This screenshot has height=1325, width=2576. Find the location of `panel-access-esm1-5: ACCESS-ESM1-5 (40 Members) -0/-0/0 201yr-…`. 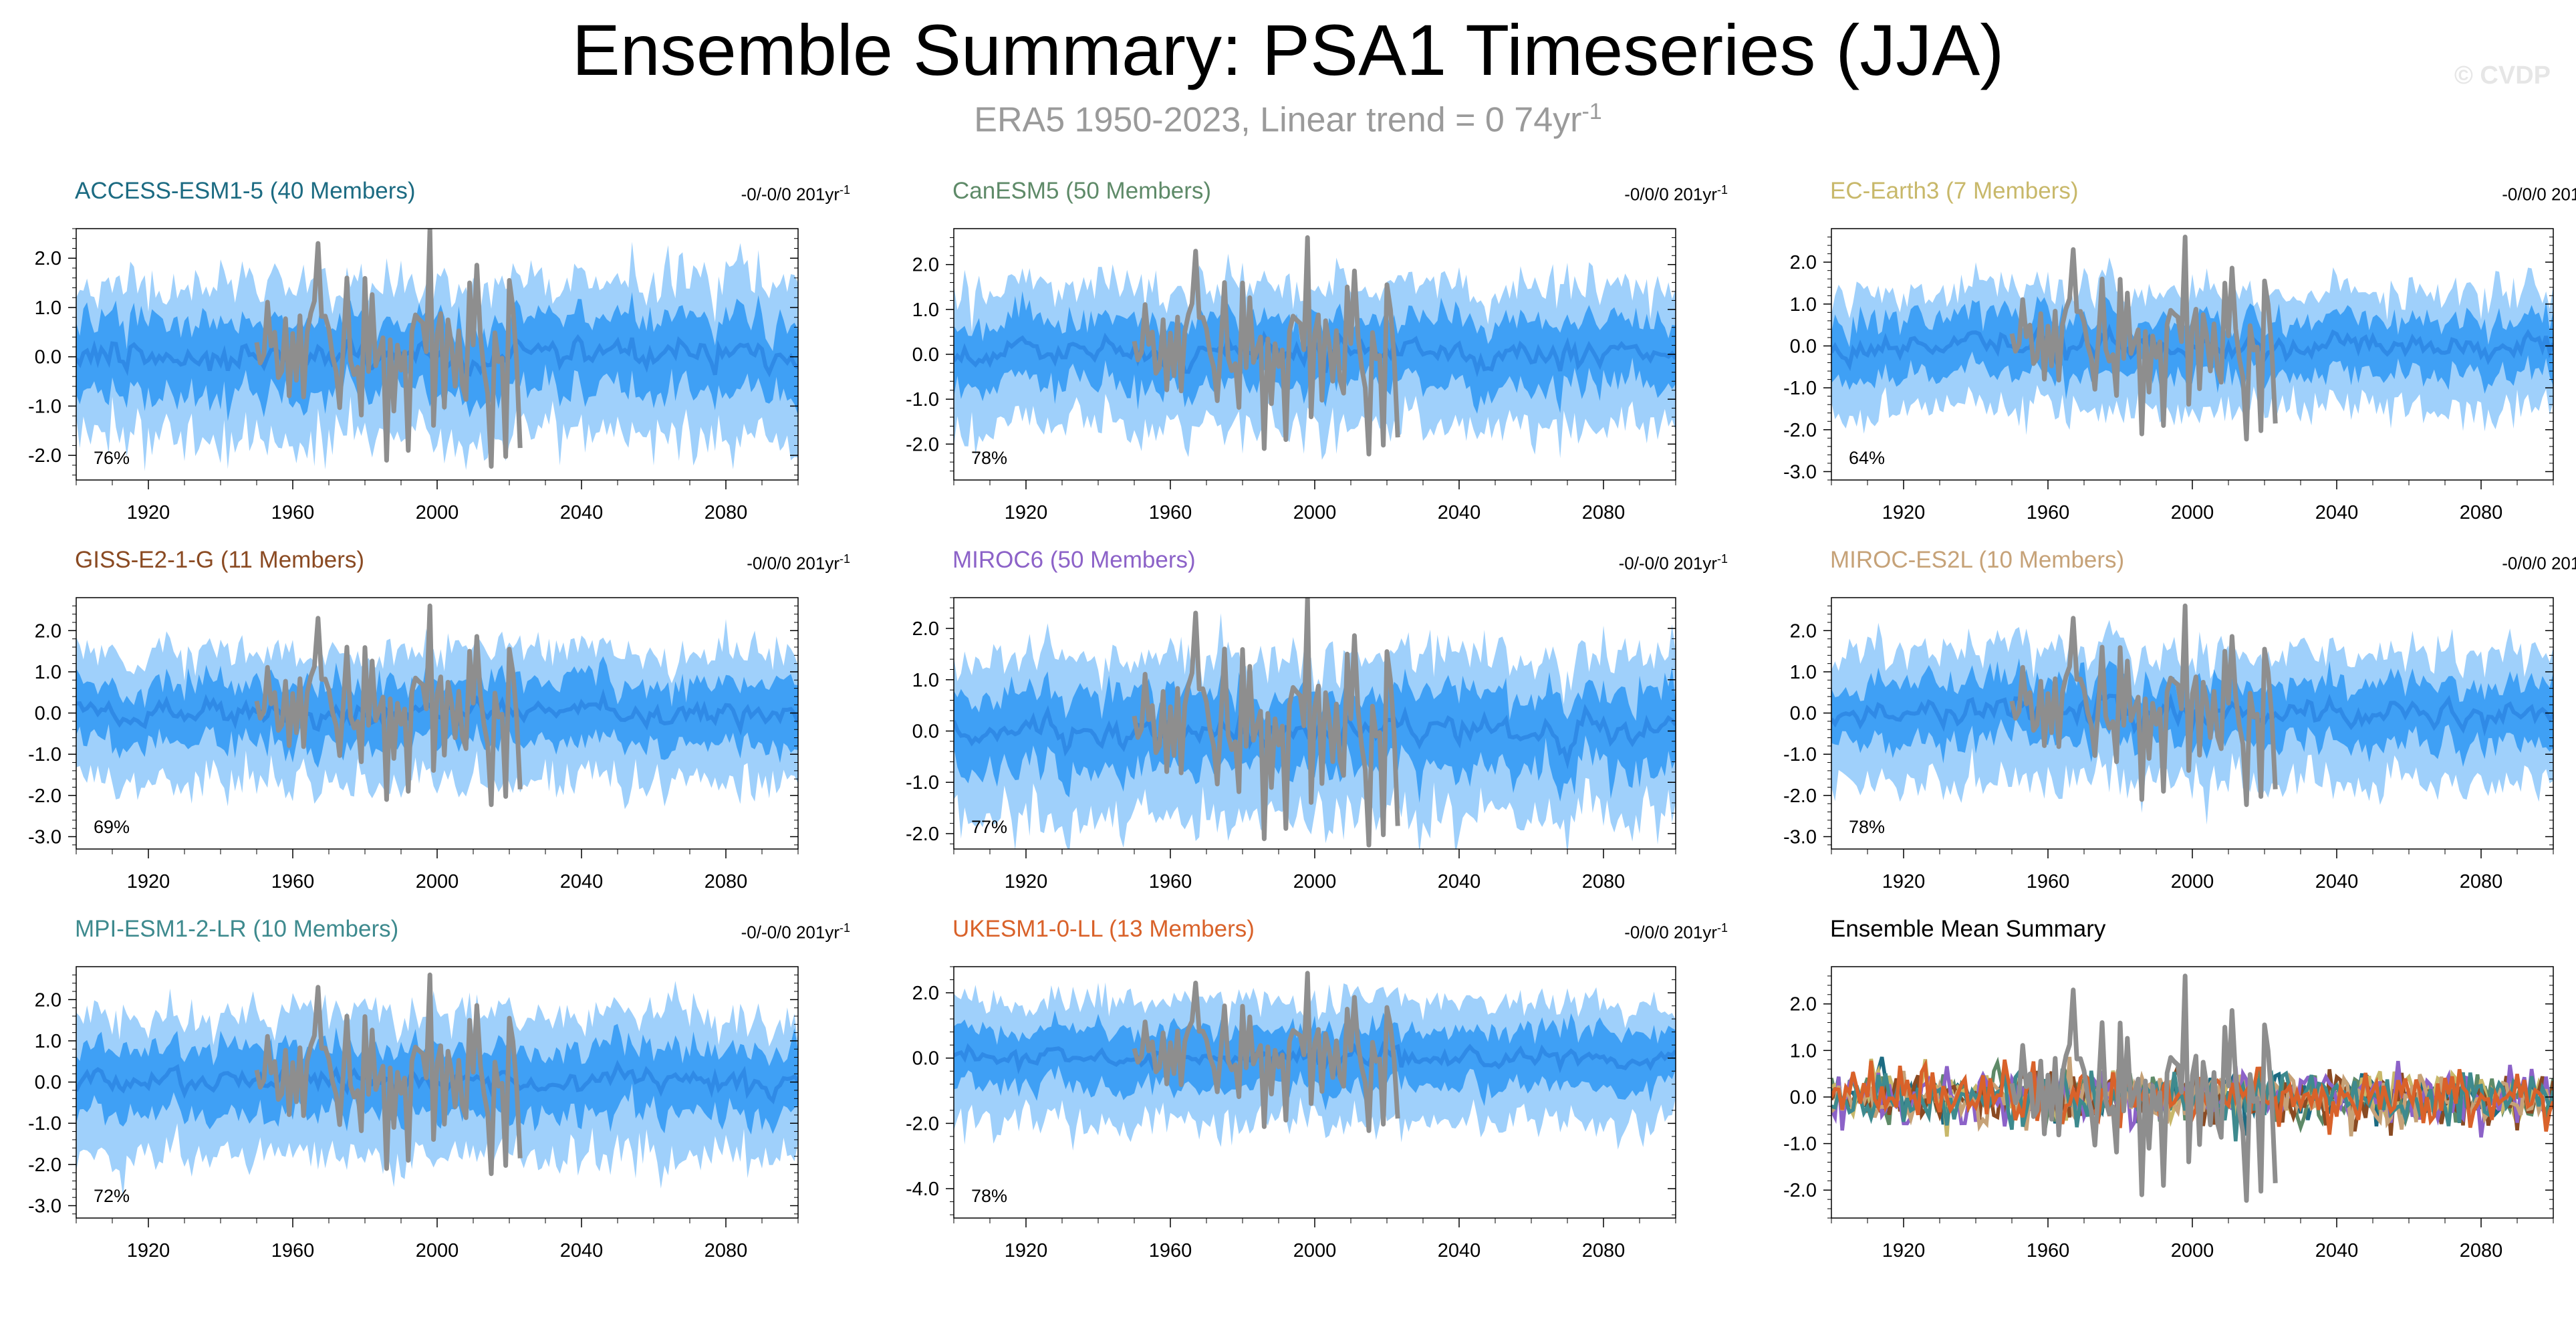

panel-access-esm1-5: ACCESS-ESM1-5 (40 Members) -0/-0/0 201yr-… is located at coordinates (439, 383).